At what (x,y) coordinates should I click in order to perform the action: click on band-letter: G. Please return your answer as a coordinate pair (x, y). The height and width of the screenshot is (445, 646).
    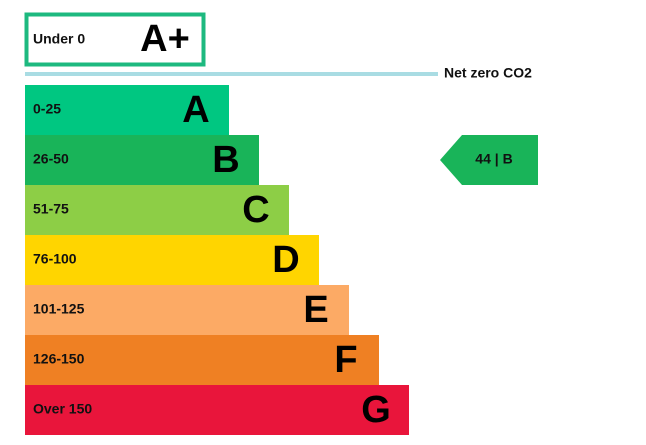
    Looking at the image, I should click on (376, 410).